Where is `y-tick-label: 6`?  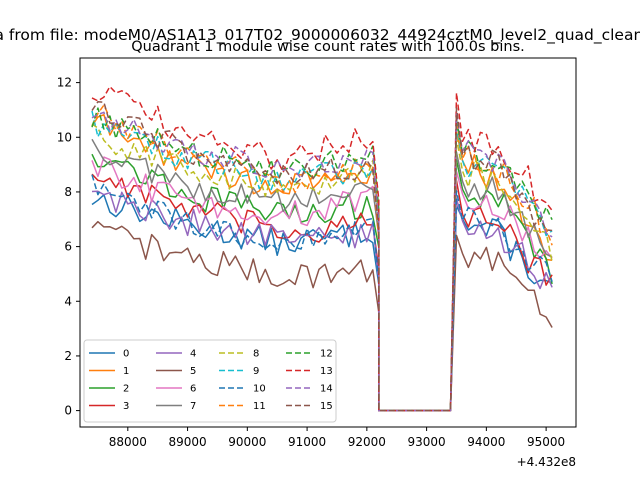
y-tick-label: 6 is located at coordinates (68, 247).